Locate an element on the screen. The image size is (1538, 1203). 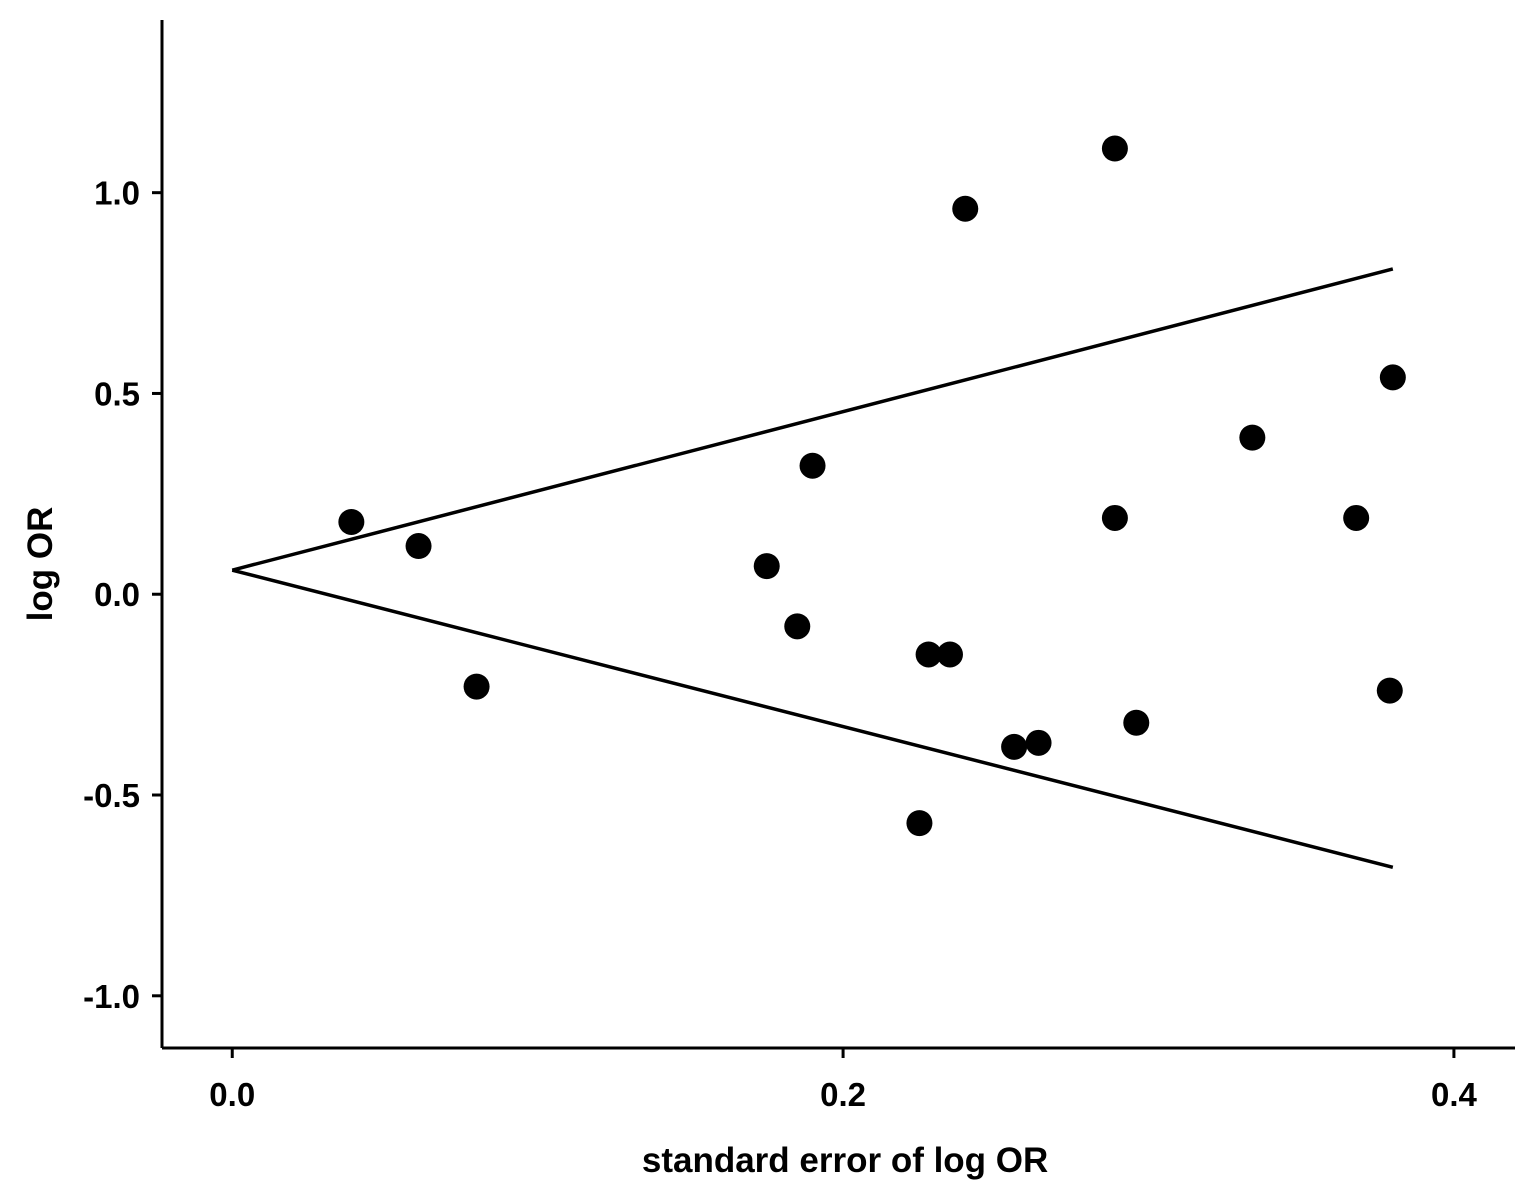
y-tick-label: 0.5 is located at coordinates (117, 393).